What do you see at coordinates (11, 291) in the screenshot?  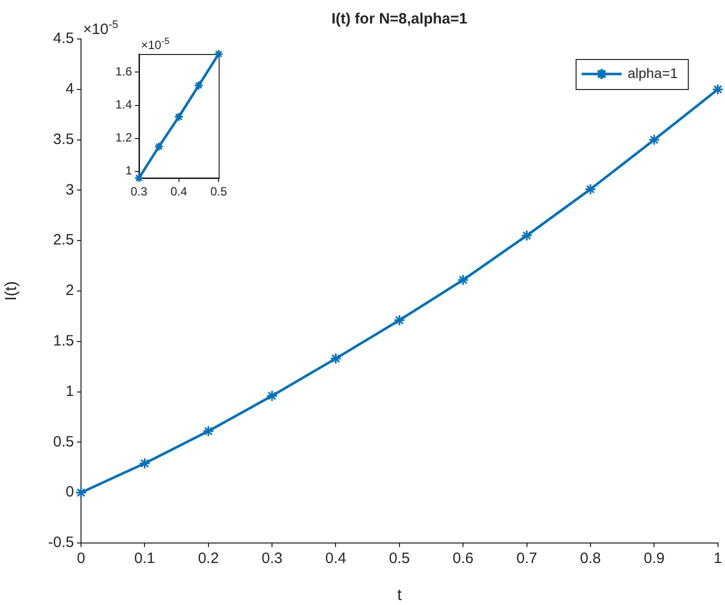 I see `y-axis-title: I(t)` at bounding box center [11, 291].